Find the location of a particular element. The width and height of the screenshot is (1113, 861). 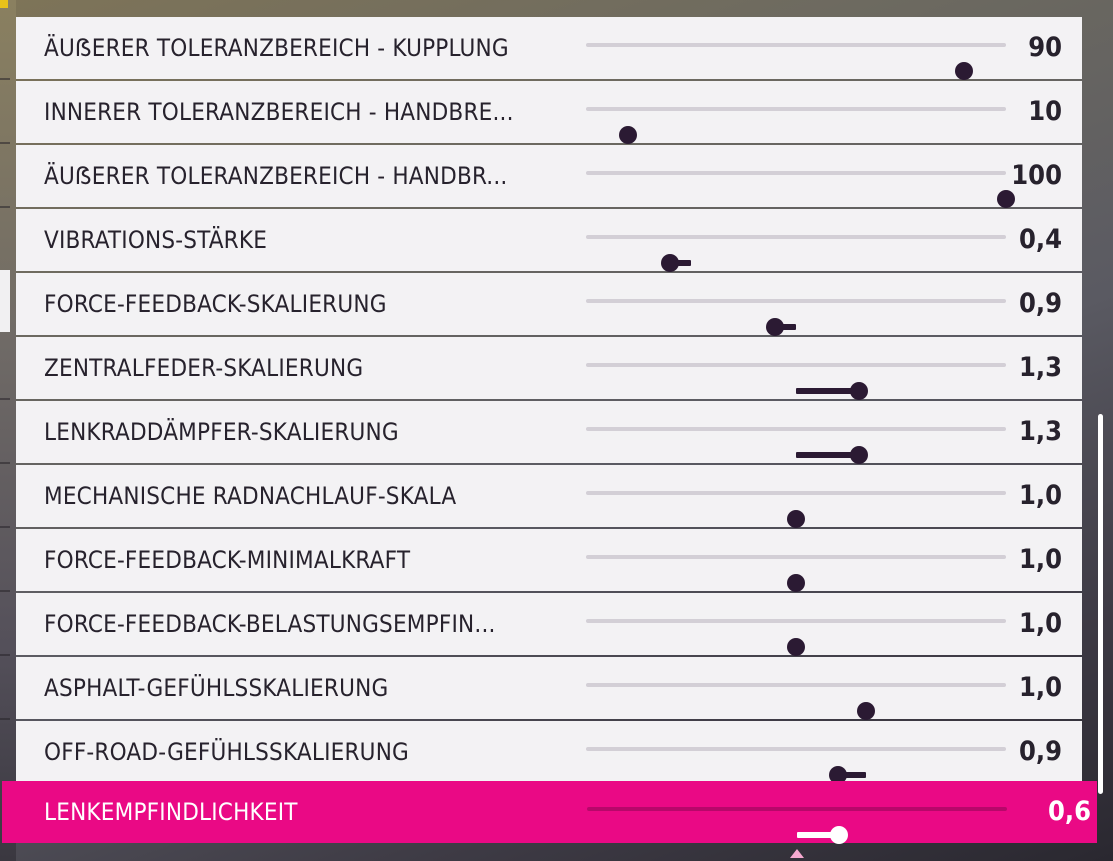

setting-row: ÄUẞERER TOLERANZBEREICH - HANDBR... 100 is located at coordinates (549, 183).